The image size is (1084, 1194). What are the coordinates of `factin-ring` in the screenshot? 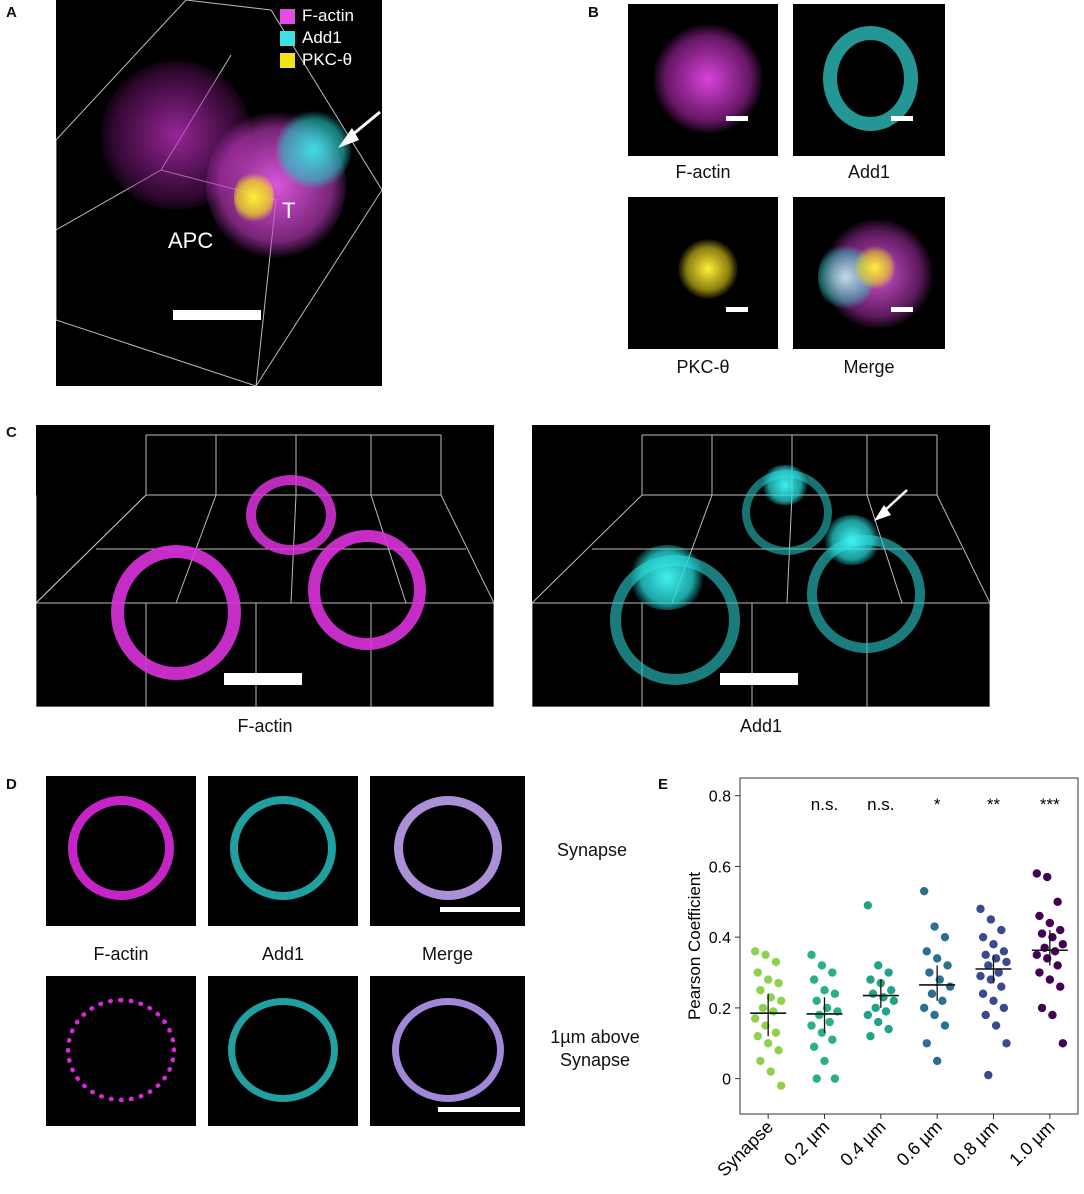 It's located at (121, 1050).